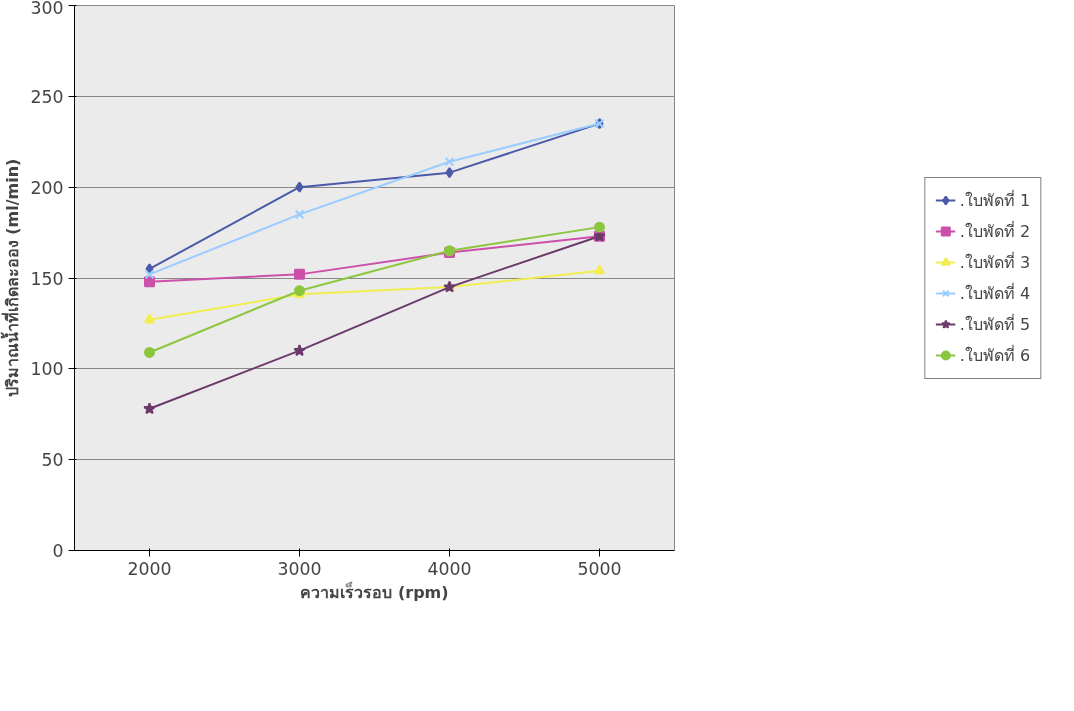 Image resolution: width=1074 pixels, height=711 pixels. Describe the element at coordinates (995, 200) in the screenshot. I see `legend-label: .ใบพัดที่ 1` at that location.